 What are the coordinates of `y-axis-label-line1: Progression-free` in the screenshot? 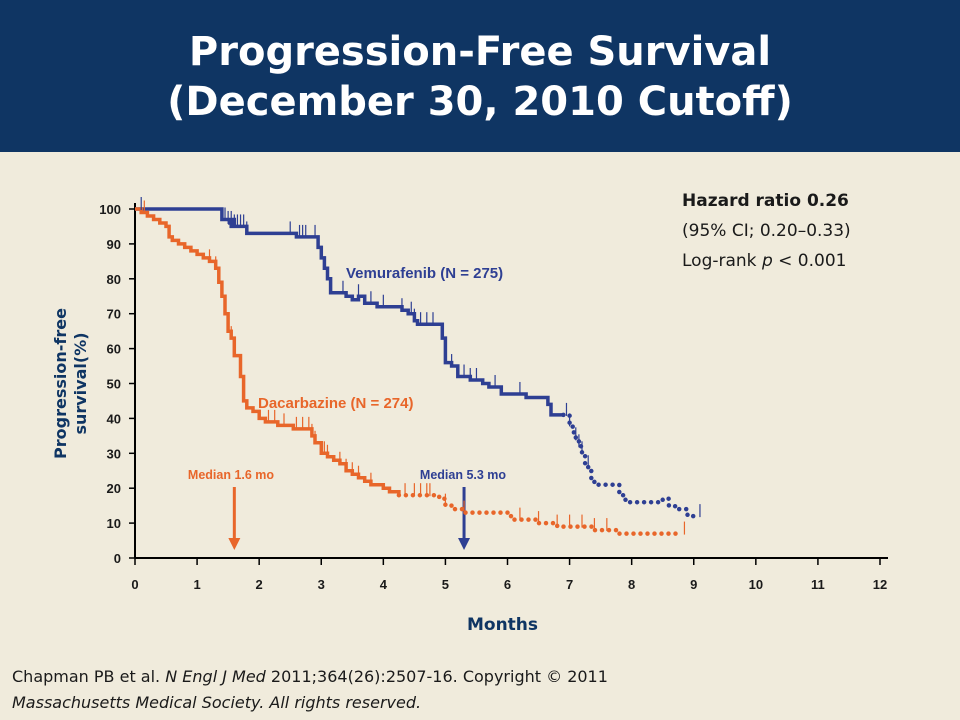 It's located at (60, 383).